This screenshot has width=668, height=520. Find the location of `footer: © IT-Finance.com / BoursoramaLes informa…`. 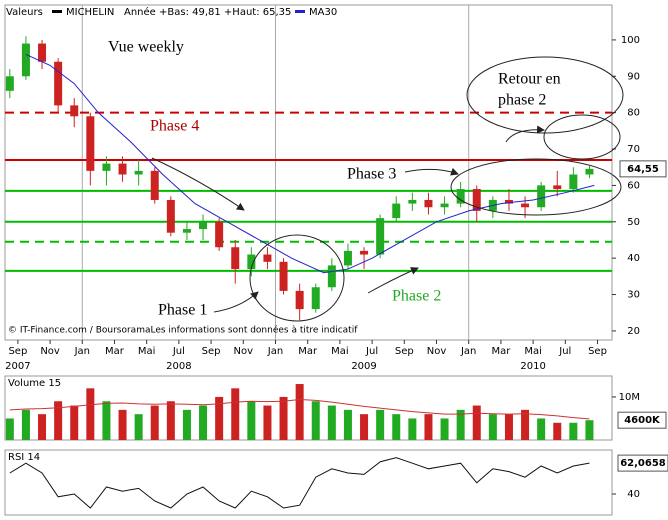

footer: © IT-Finance.com / BoursoramaLes informa… is located at coordinates (183, 330).